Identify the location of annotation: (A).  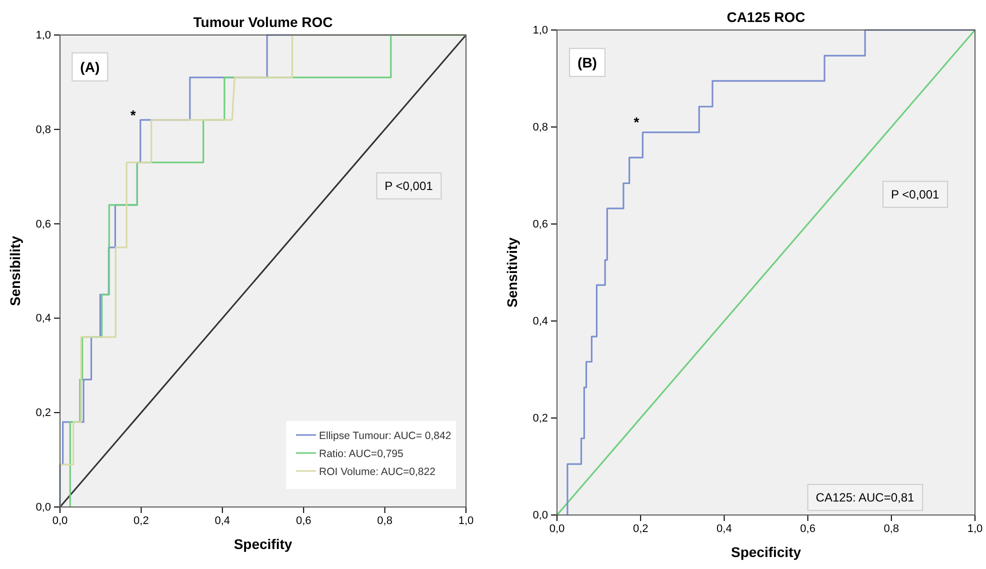
(90, 66).